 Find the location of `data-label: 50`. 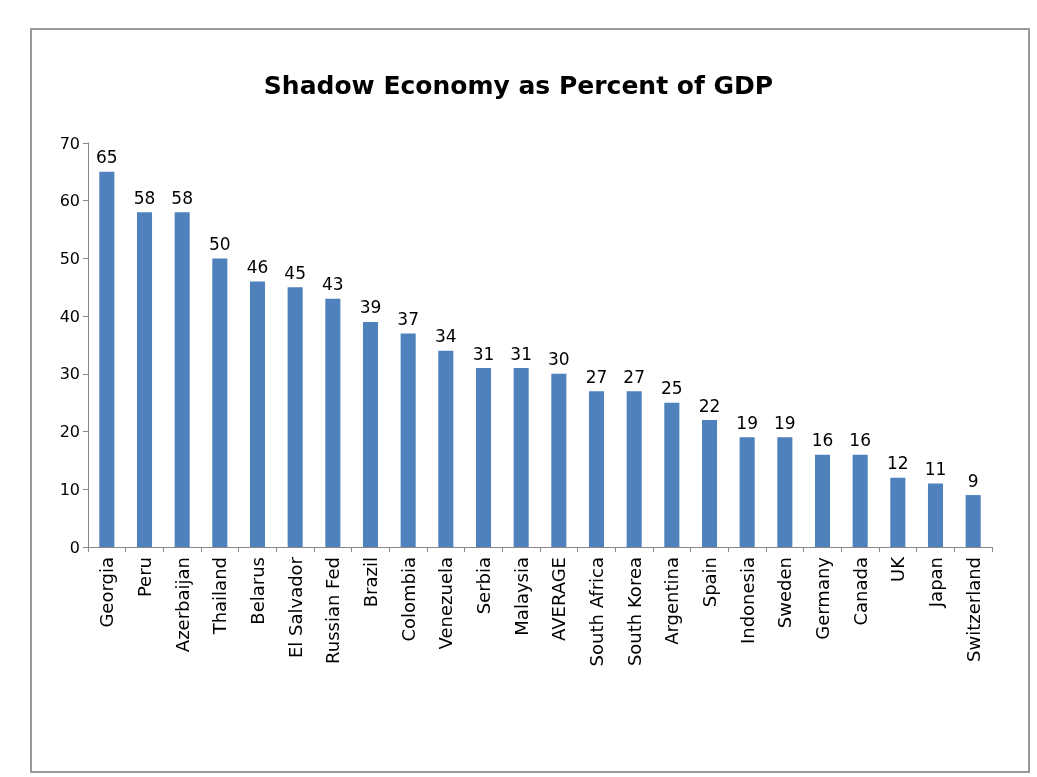

data-label: 50 is located at coordinates (220, 243).